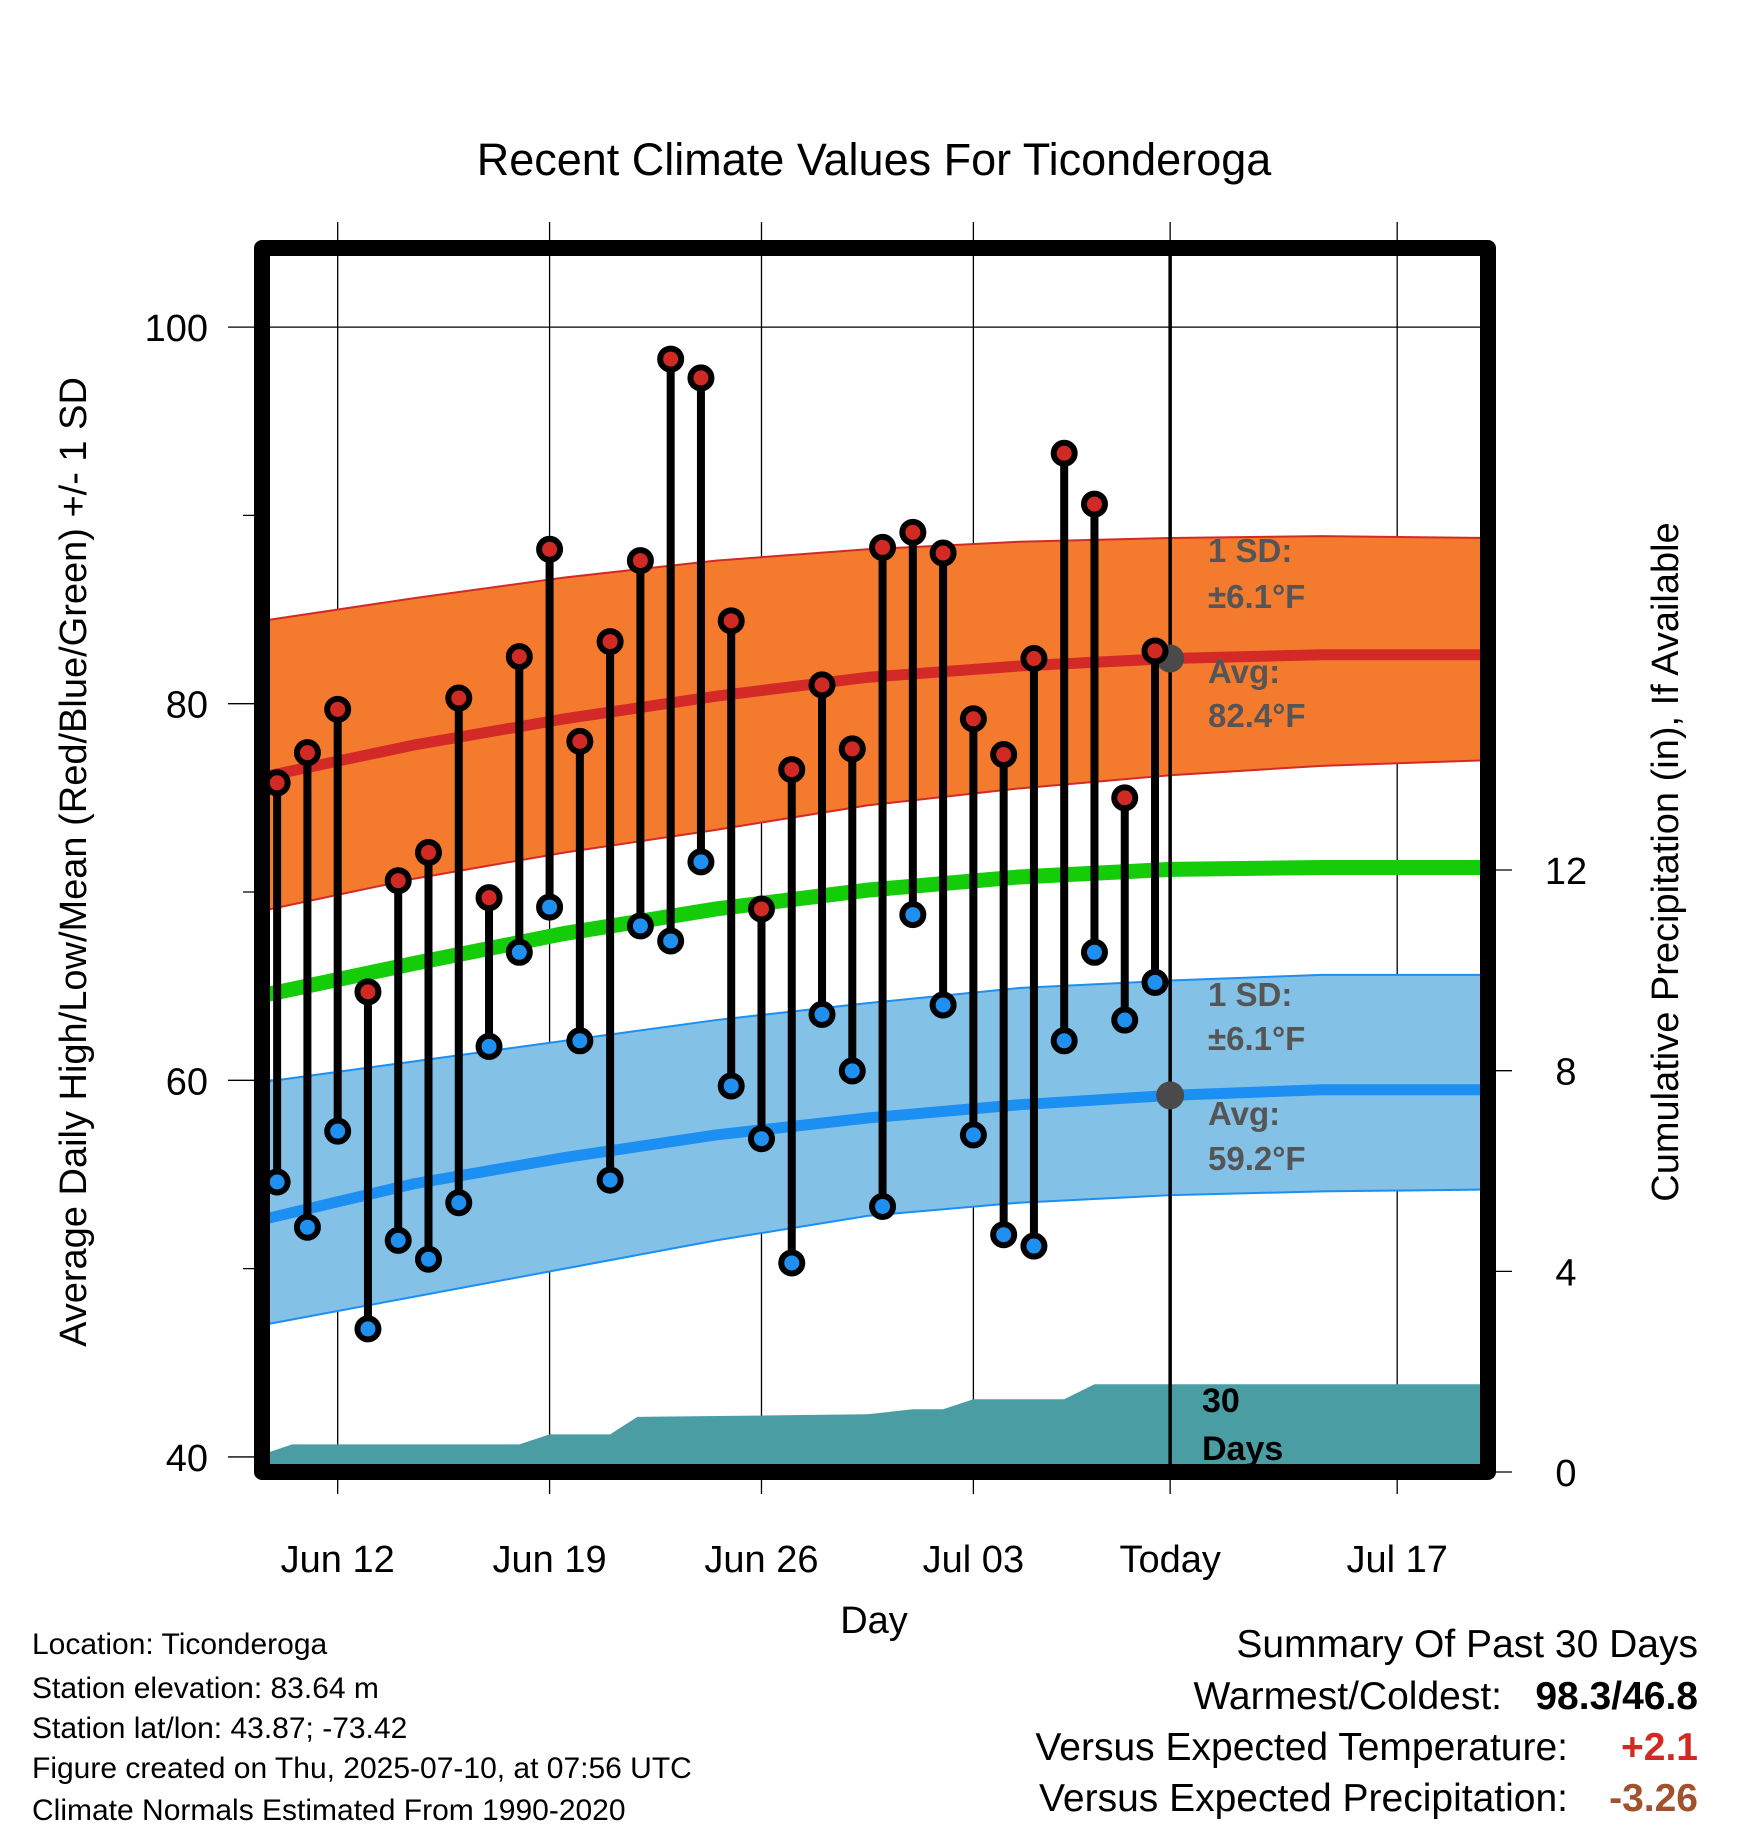 This screenshot has height=1828, width=1748. I want to click on days-count-word: Days, so click(1242, 1449).